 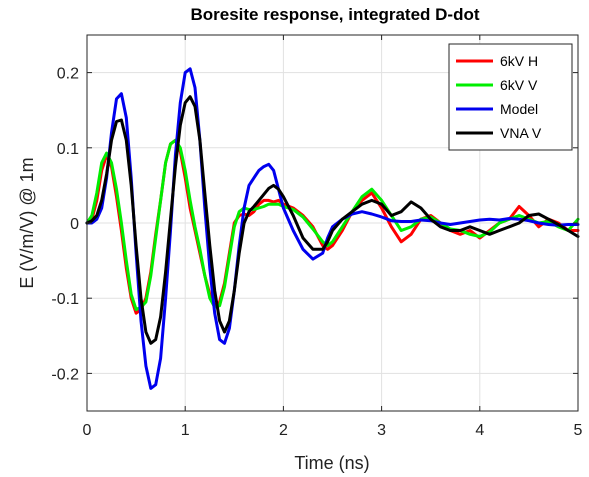 I want to click on x-tick-label: 4, so click(x=479, y=430).